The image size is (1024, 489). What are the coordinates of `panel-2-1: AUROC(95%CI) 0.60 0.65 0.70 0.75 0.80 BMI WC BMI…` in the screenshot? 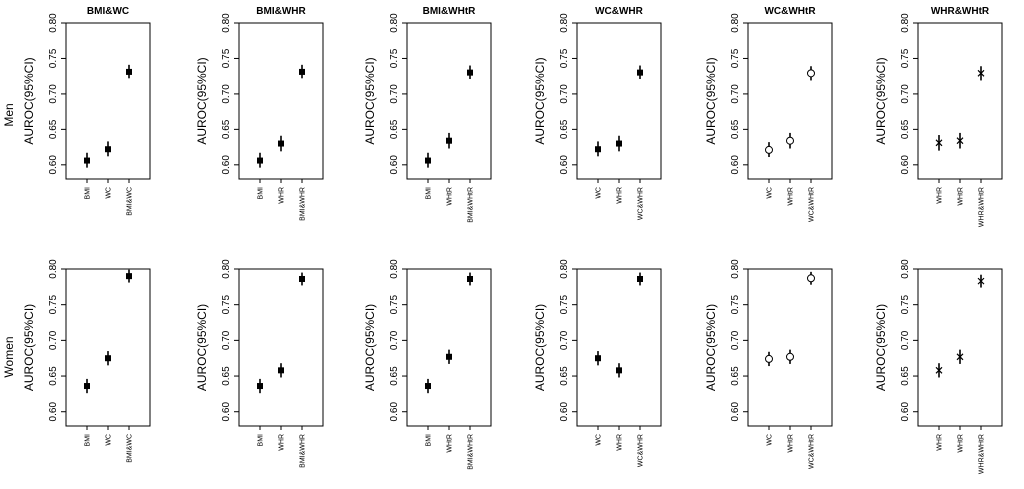 It's located at (86, 361).